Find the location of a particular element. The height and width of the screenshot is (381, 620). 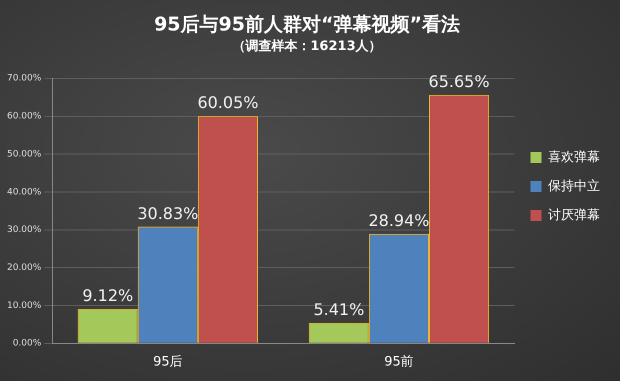

data-label: 9.12% is located at coordinates (108, 296).